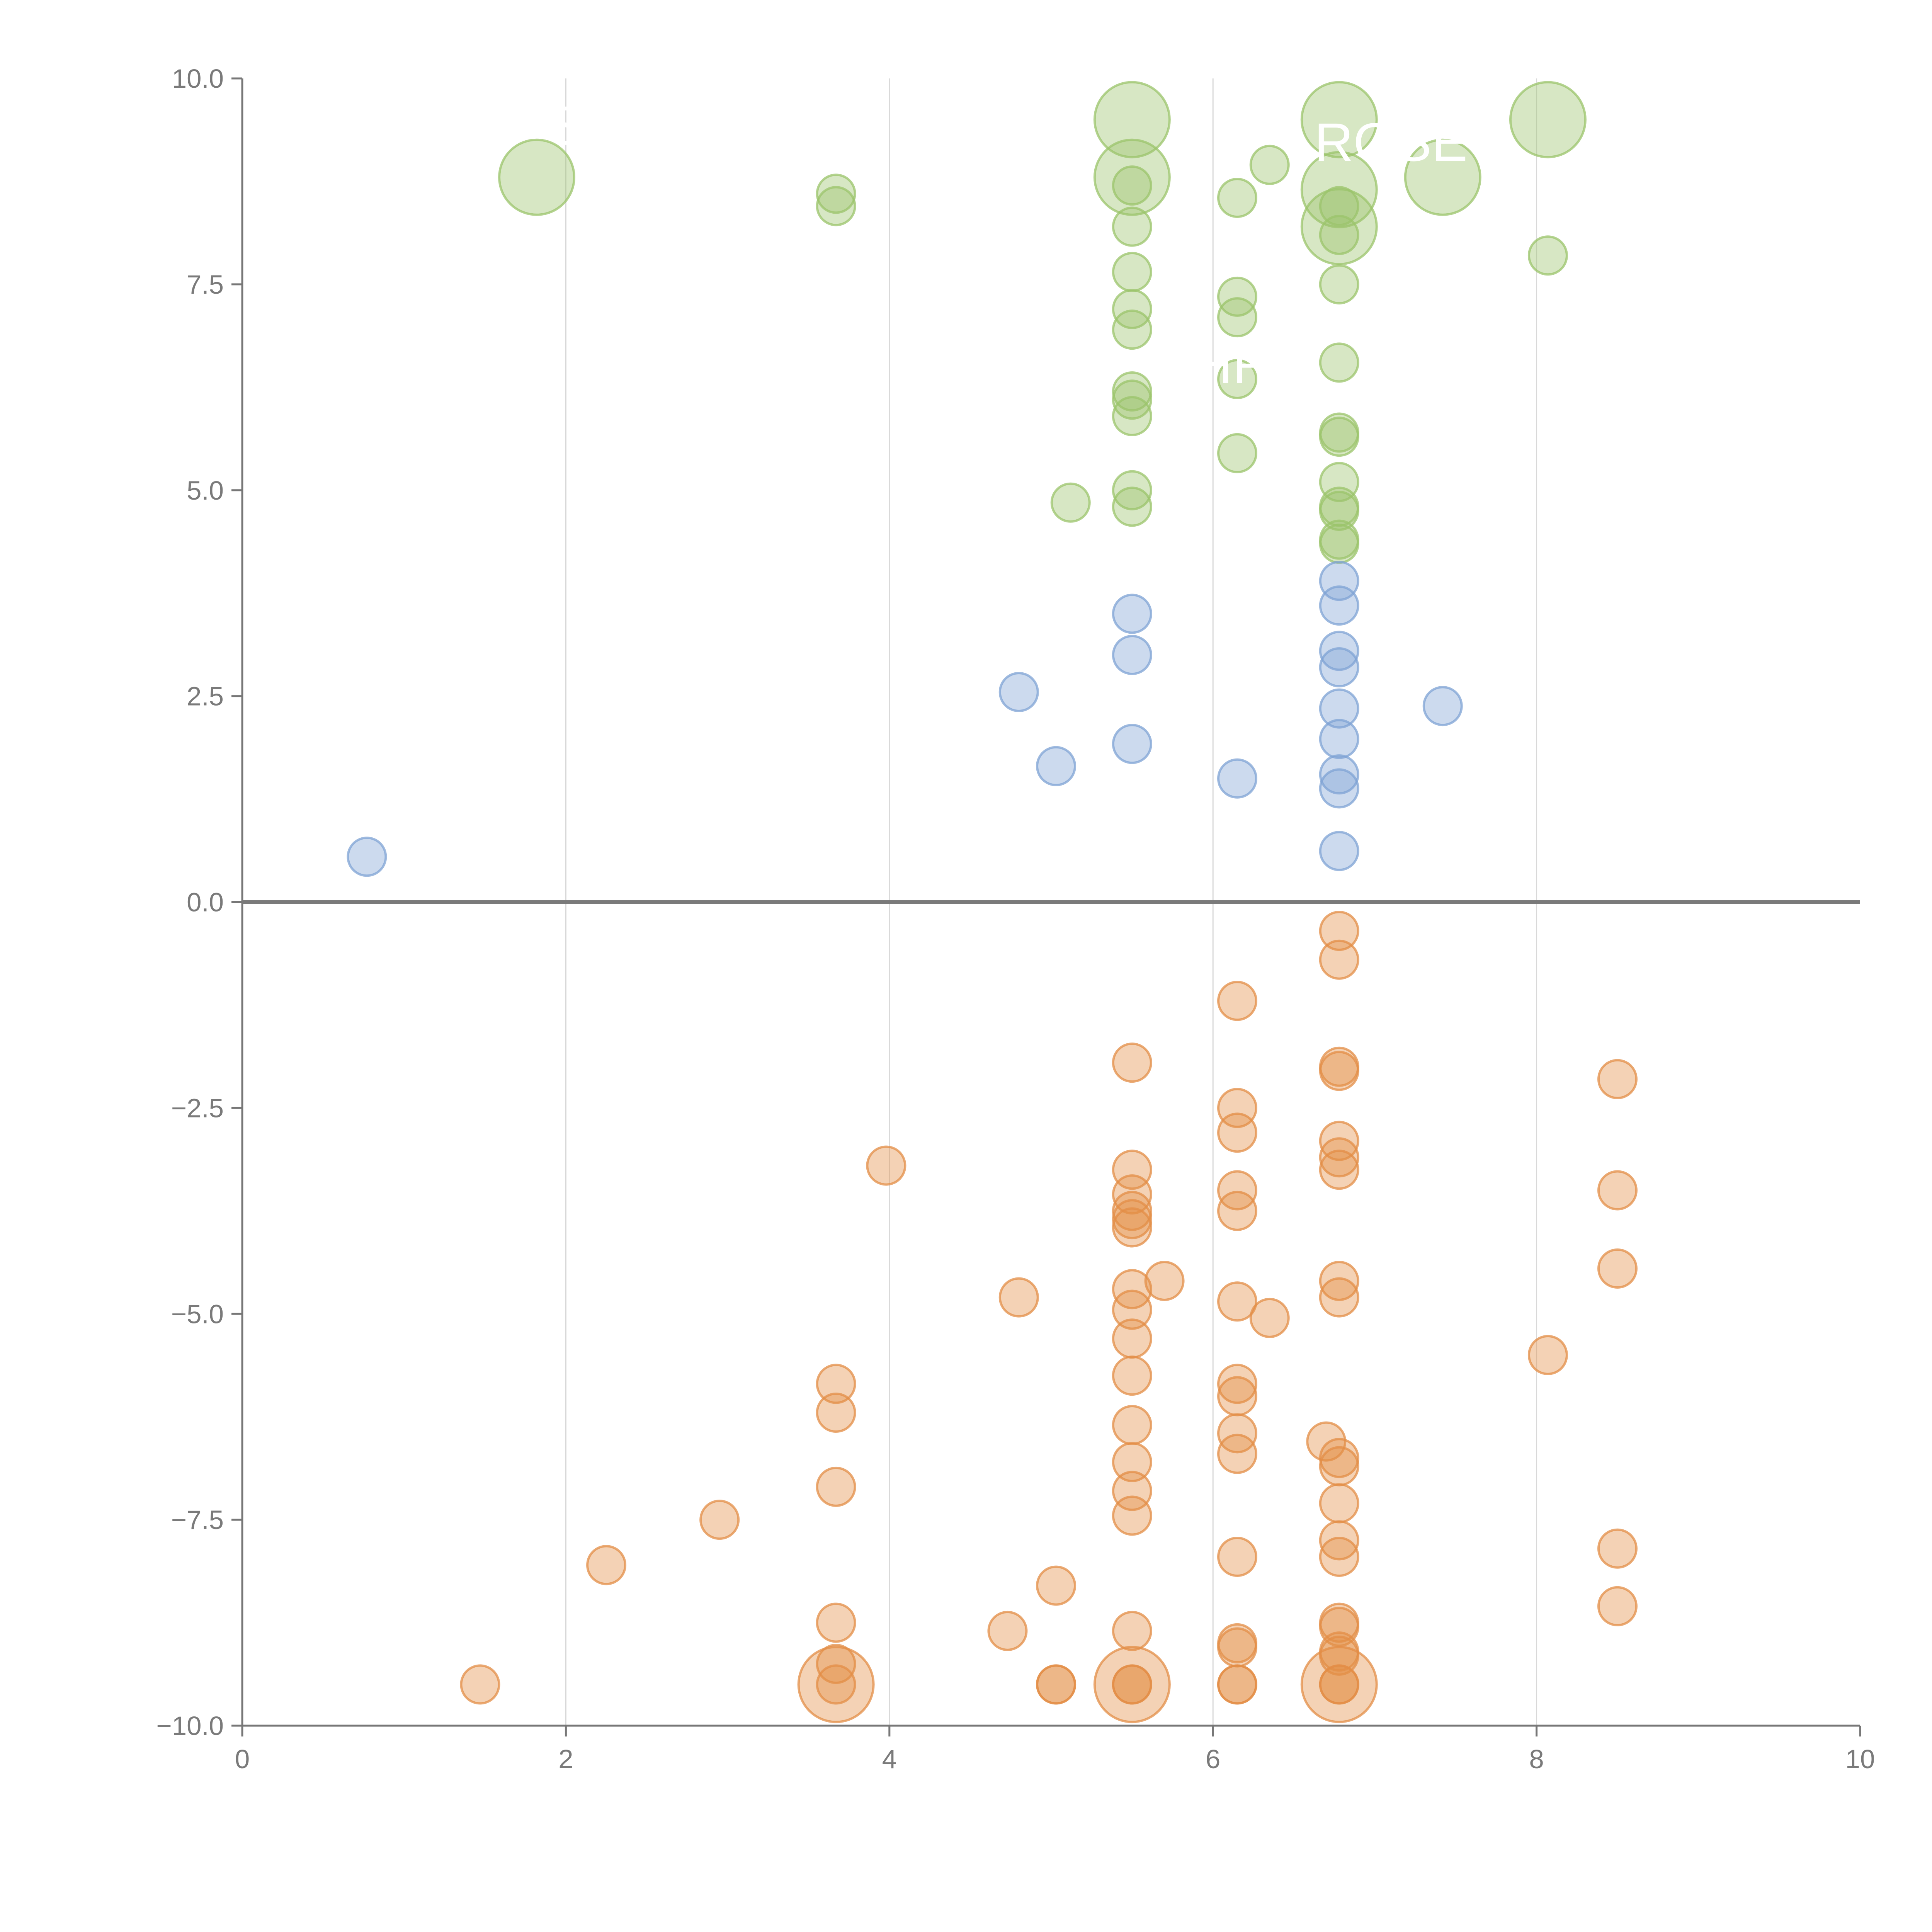 The height and width of the screenshot is (1932, 1932). Describe the element at coordinates (1537, 1759) in the screenshot. I see `x-tick-label: 8` at that location.